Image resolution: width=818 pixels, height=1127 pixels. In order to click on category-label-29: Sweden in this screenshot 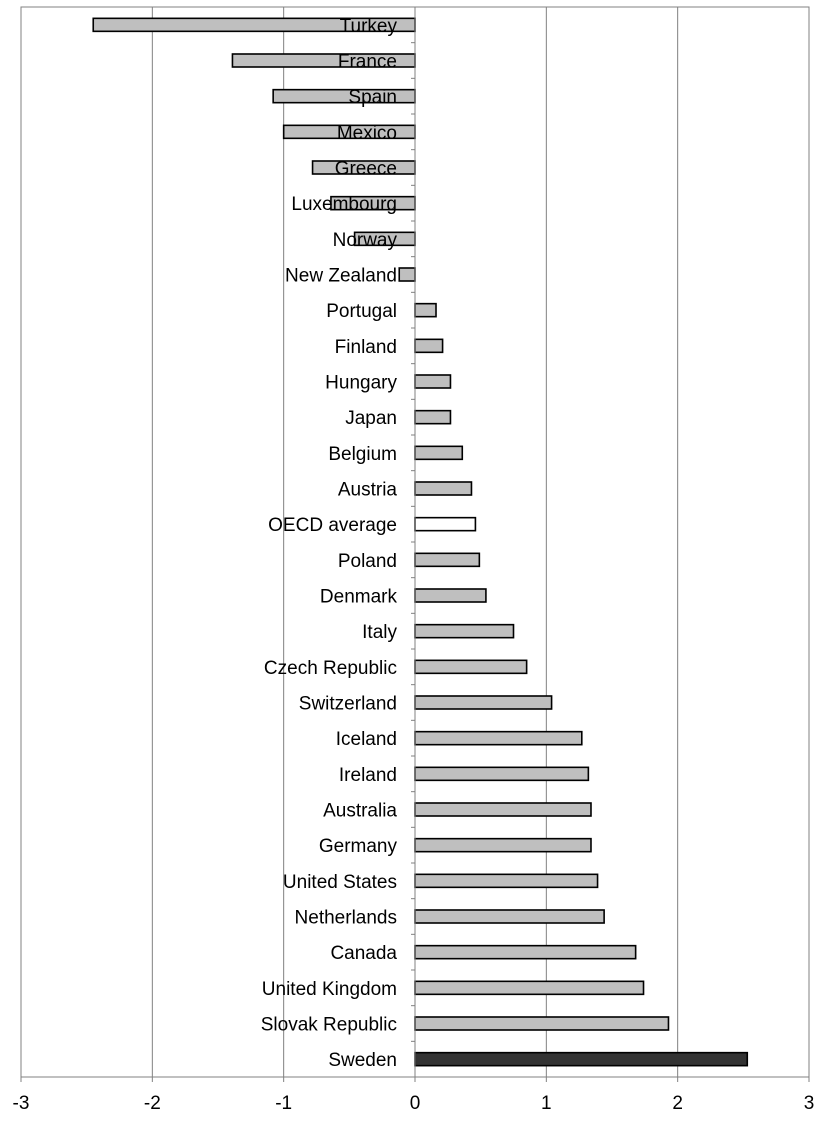, I will do `click(362, 1060)`.